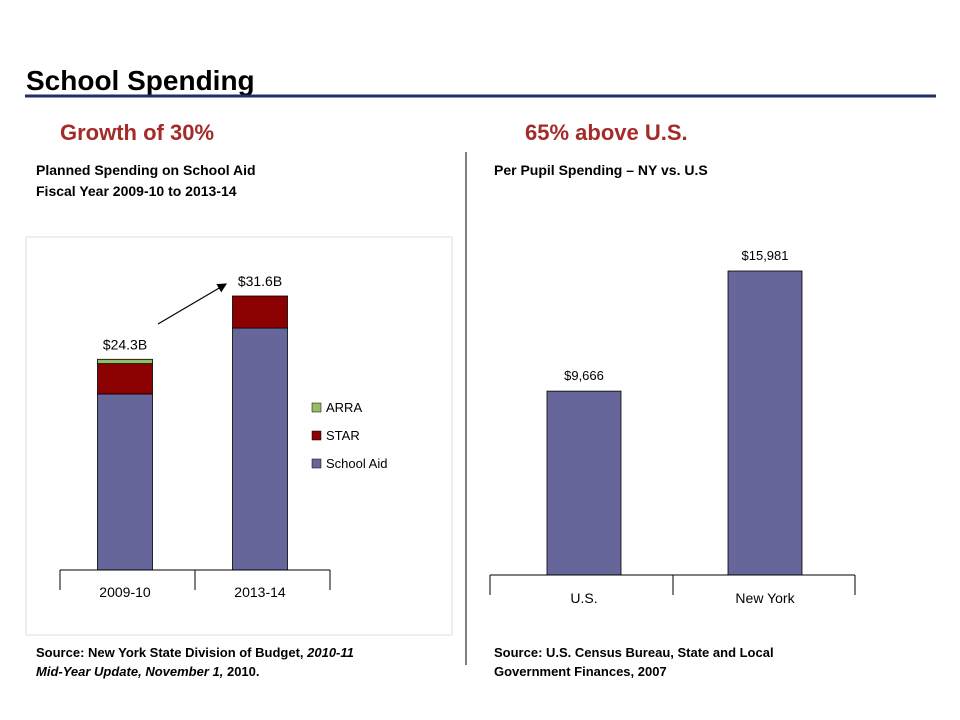  Describe the element at coordinates (330, 652) in the screenshot. I see `source-part: 2010-11` at that location.